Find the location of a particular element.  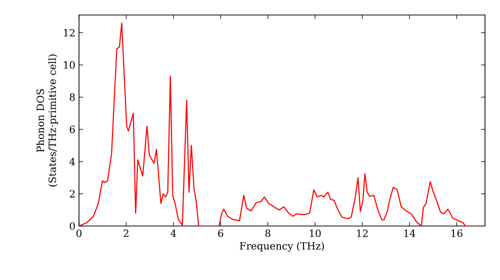

x-tick-label: 8 is located at coordinates (267, 234).